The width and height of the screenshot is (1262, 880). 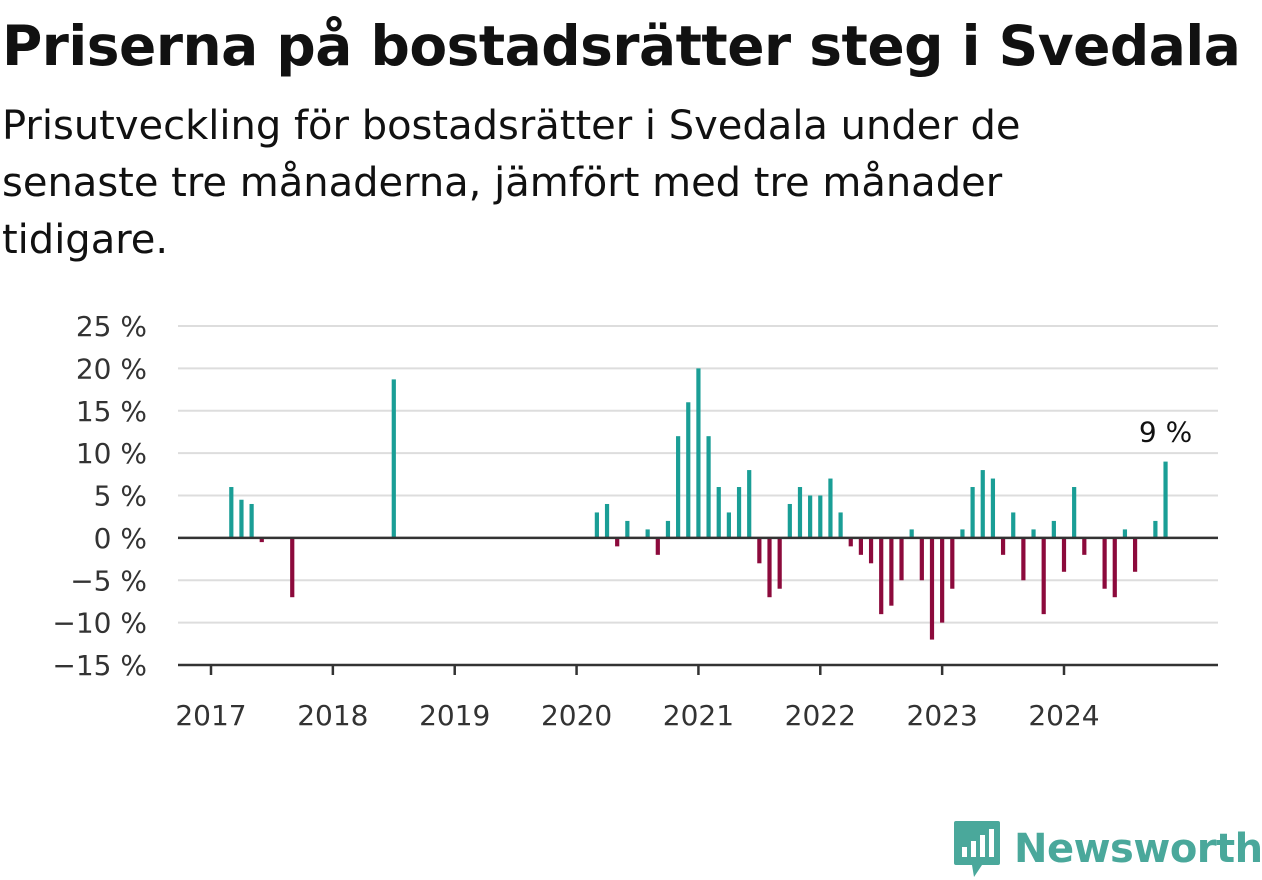 I want to click on x-tick-label: 2018, so click(x=332, y=715).